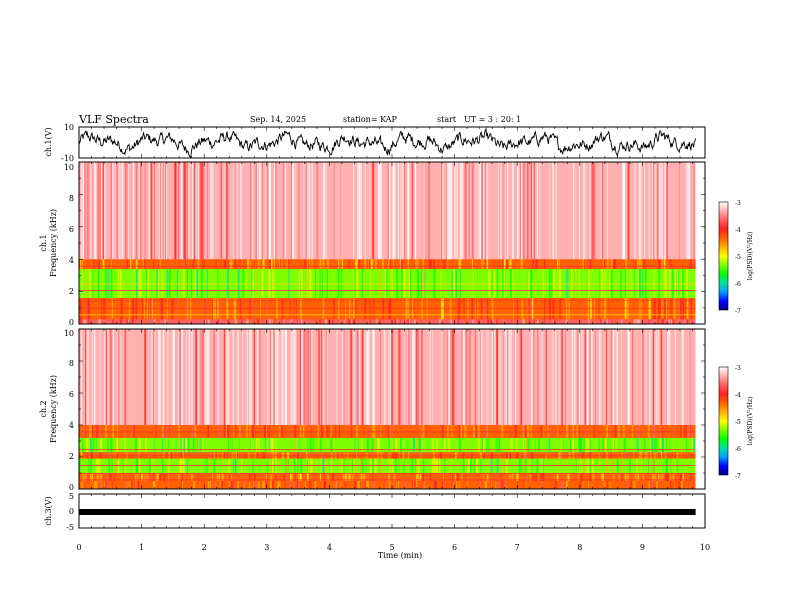 The width and height of the screenshot is (792, 612). What do you see at coordinates (53, 243) in the screenshot?
I see `ch1-frequency-ylabel: Frequency (kHz)` at bounding box center [53, 243].